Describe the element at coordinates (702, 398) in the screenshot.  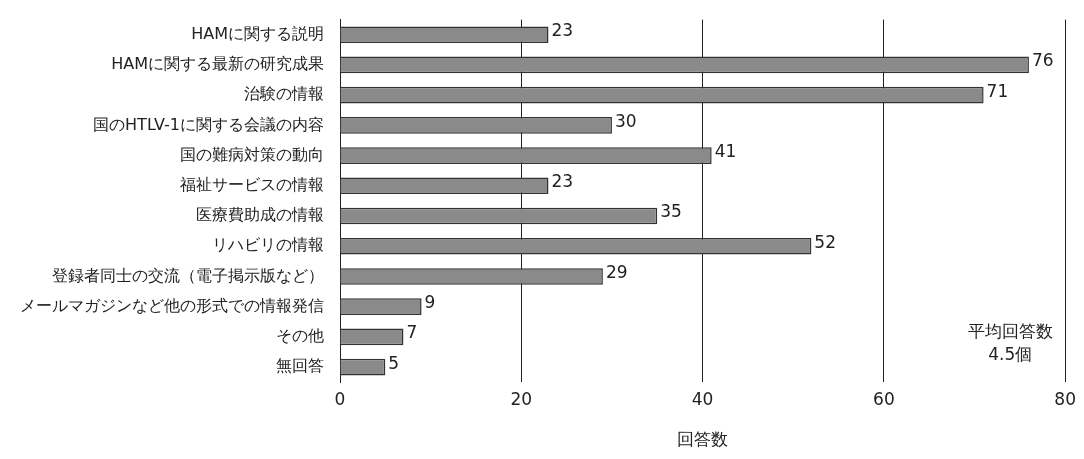
I see `x-tick-label: 40` at that location.